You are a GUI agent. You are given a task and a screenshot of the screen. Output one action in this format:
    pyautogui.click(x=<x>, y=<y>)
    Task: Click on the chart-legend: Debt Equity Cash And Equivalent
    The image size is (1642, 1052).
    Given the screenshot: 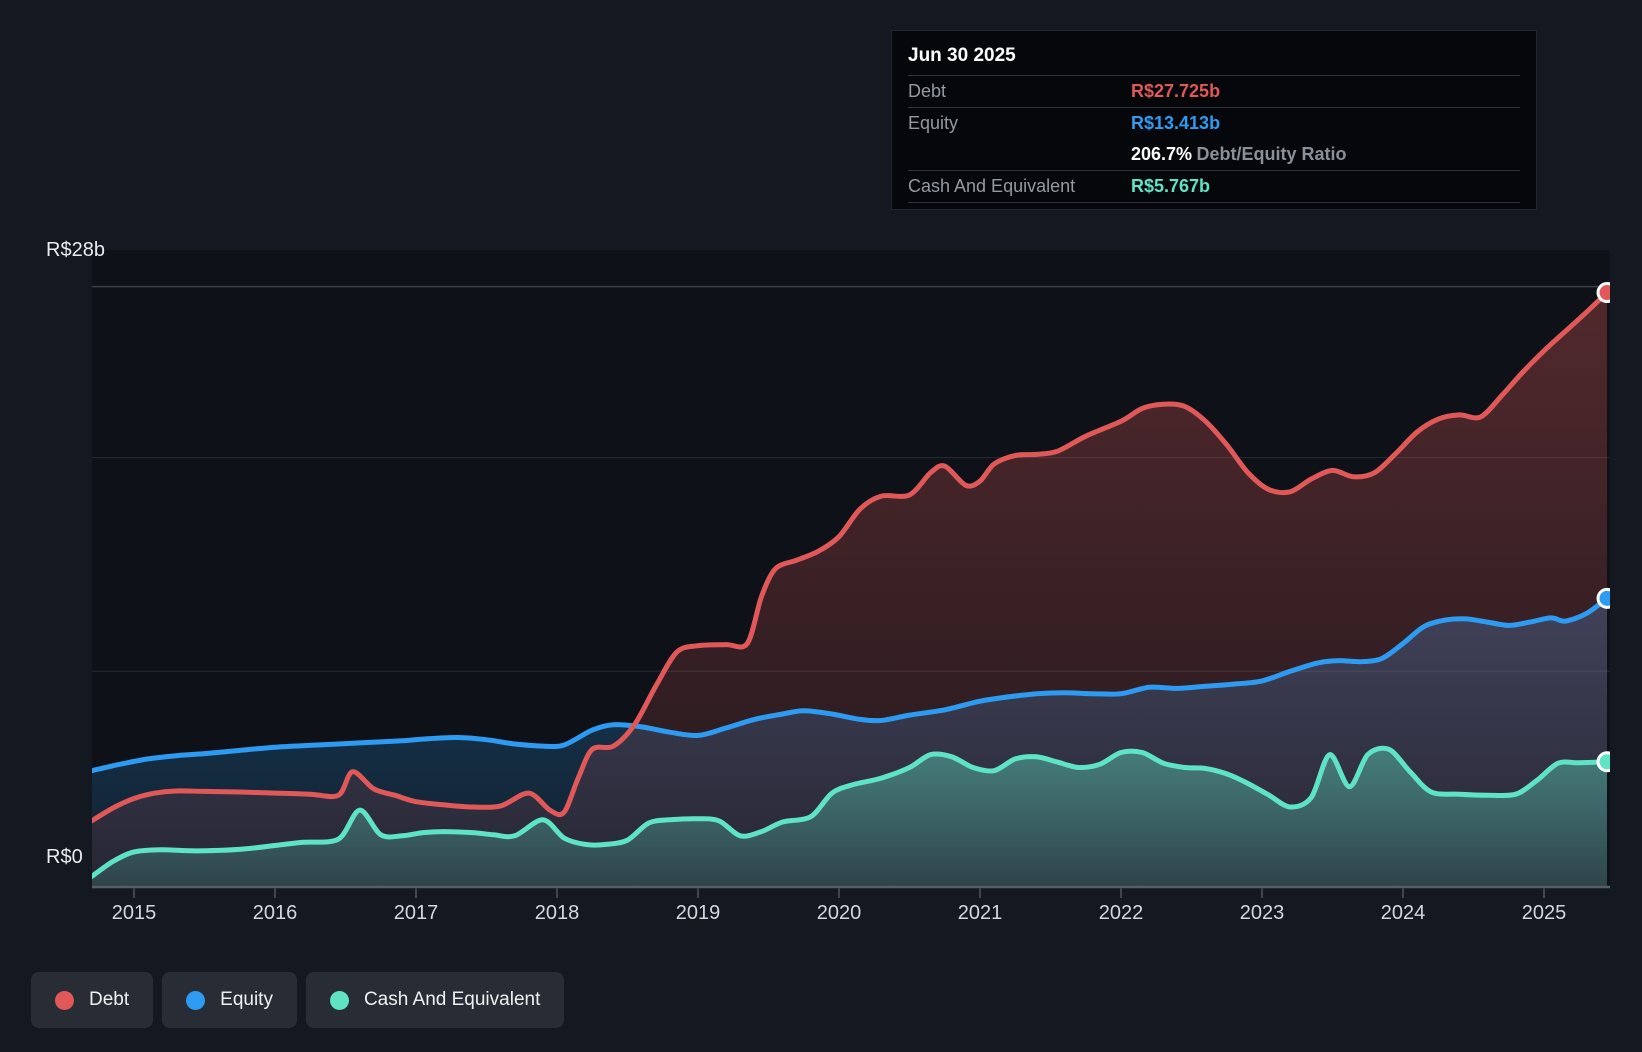 What is the action you would take?
    pyautogui.click(x=298, y=1000)
    